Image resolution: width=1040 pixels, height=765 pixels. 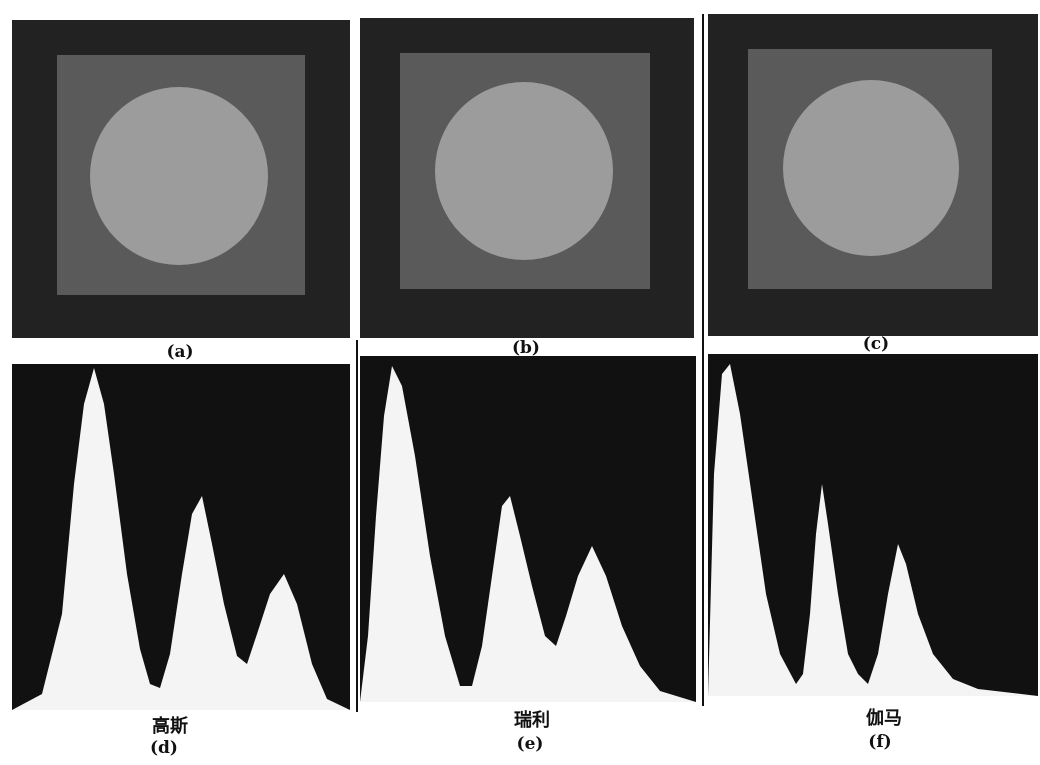 What do you see at coordinates (528, 534) in the screenshot?
I see `rayleigh-histogram-area` at bounding box center [528, 534].